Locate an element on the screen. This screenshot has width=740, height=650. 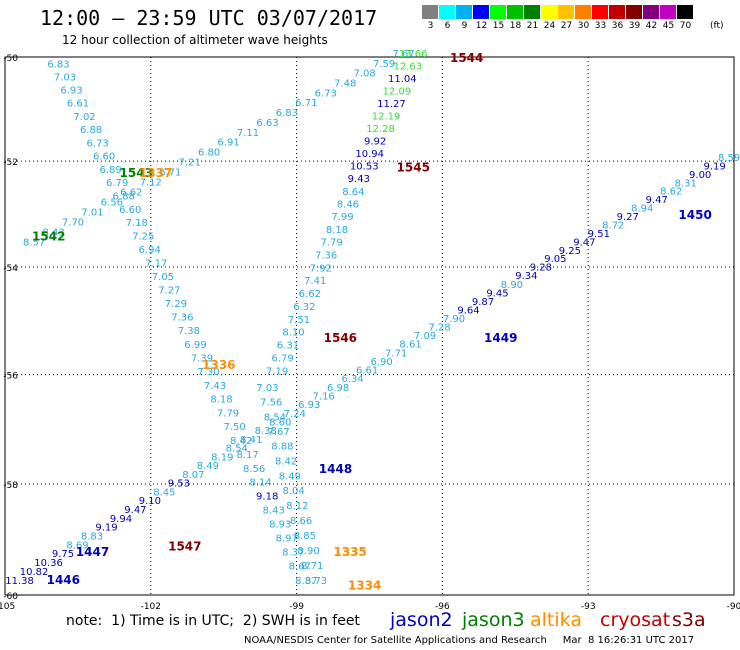
lon-tick-label: -102 is located at coordinates (151, 607).